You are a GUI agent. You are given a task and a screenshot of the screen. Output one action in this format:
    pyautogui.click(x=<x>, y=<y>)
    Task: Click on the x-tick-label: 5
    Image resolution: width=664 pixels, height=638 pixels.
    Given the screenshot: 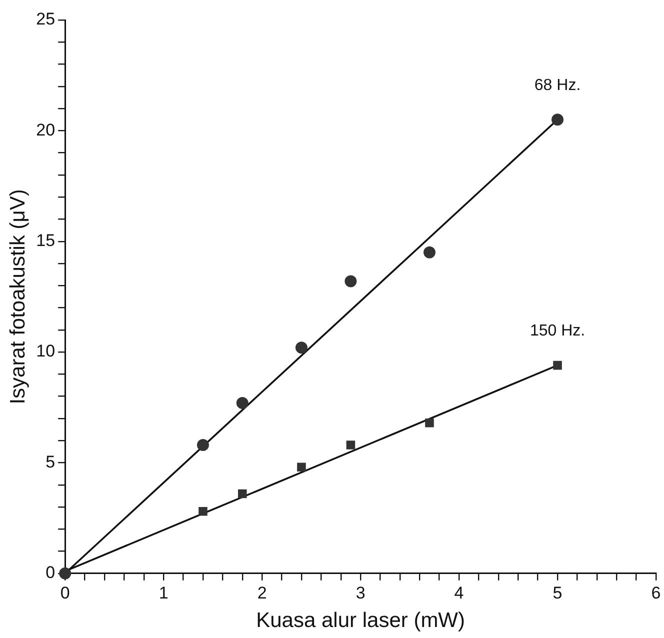 What is the action you would take?
    pyautogui.click(x=557, y=592)
    